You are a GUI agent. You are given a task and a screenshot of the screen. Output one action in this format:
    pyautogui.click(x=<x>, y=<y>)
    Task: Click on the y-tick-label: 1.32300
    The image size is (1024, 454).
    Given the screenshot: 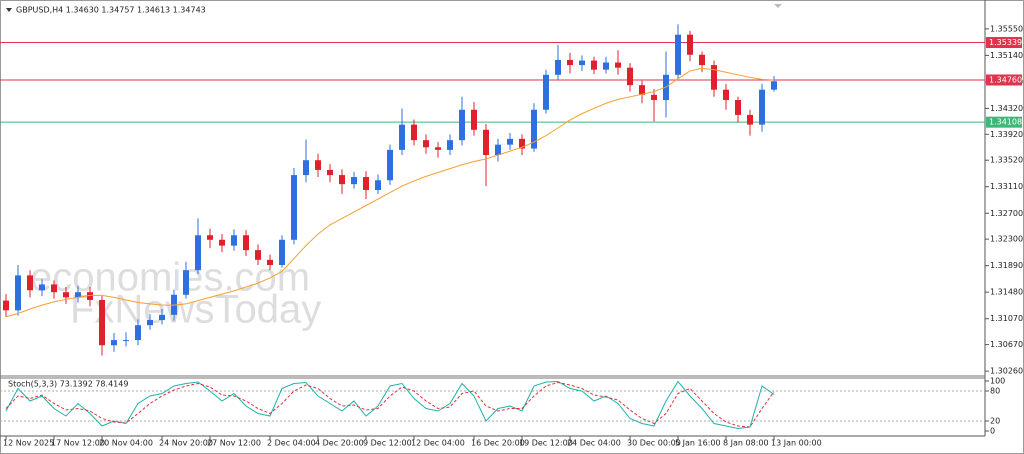 What is the action you would take?
    pyautogui.click(x=1006, y=239)
    